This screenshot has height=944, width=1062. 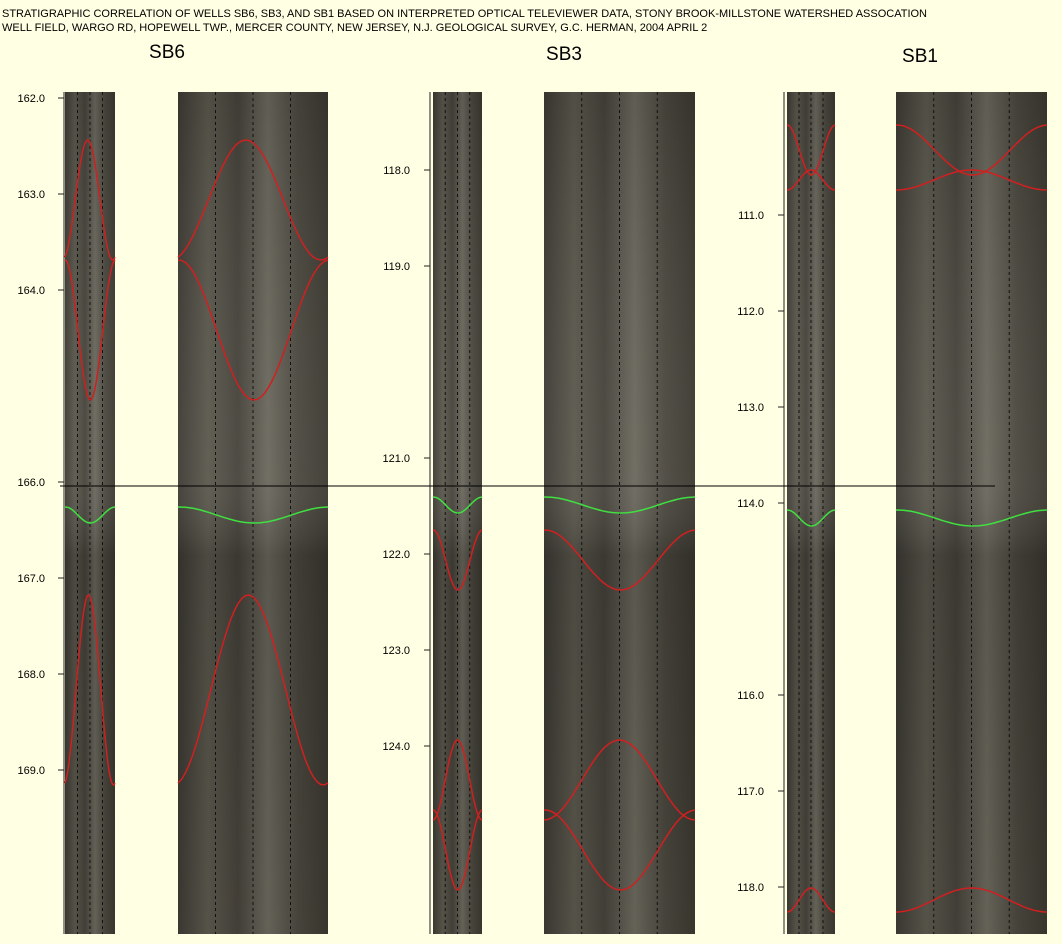 I want to click on depth-label: 119.0, so click(x=396, y=267).